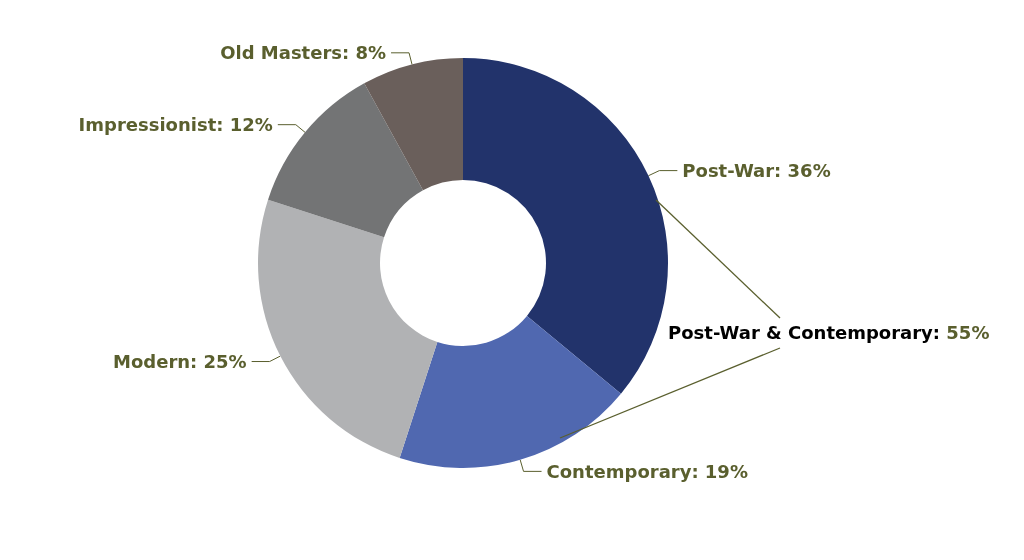 Image resolution: width=1024 pixels, height=560 pixels. I want to click on slice-label: Post-War: 36%, so click(756, 171).